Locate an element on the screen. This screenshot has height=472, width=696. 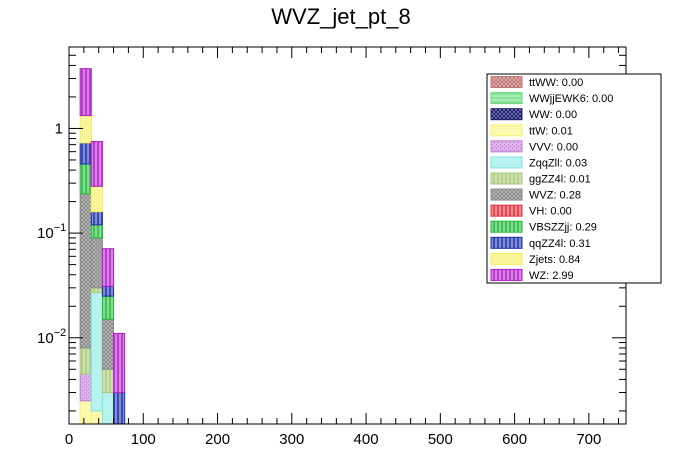
legend-entry: WWjjEWK6: 0.00 is located at coordinates (571, 99).